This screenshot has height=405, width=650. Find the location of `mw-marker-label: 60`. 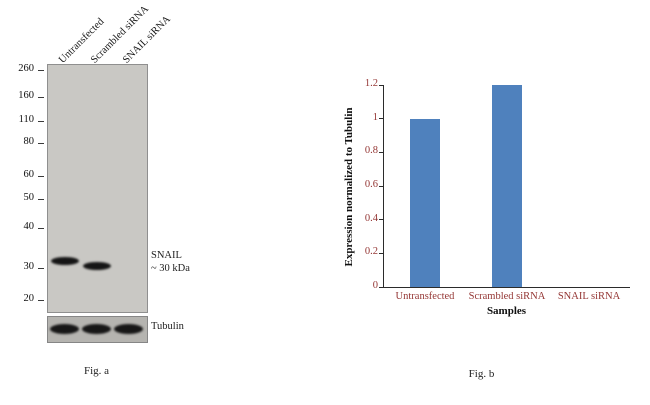

mw-marker-label: 60 is located at coordinates (29, 174).